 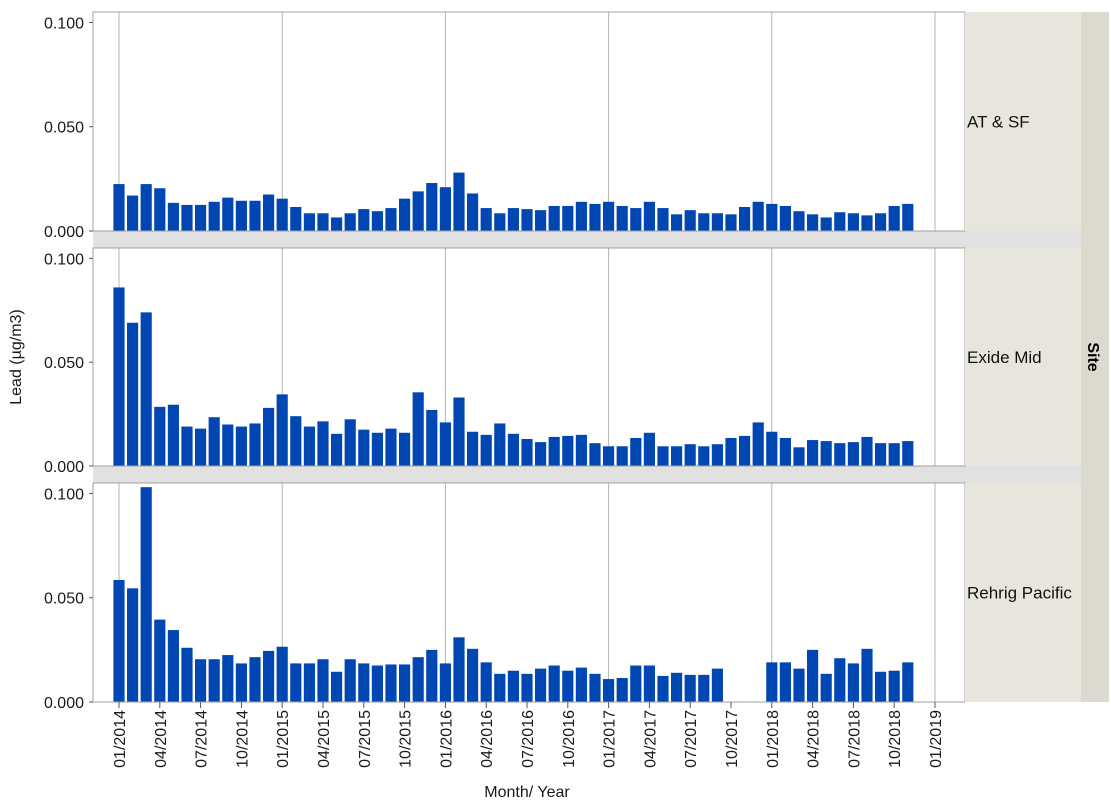 I want to click on x-tick-label: 04/2014, so click(x=161, y=739).